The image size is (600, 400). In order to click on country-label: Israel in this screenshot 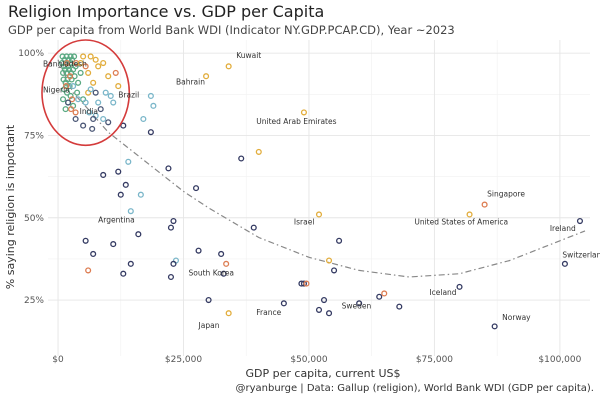, I will do `click(304, 221)`.